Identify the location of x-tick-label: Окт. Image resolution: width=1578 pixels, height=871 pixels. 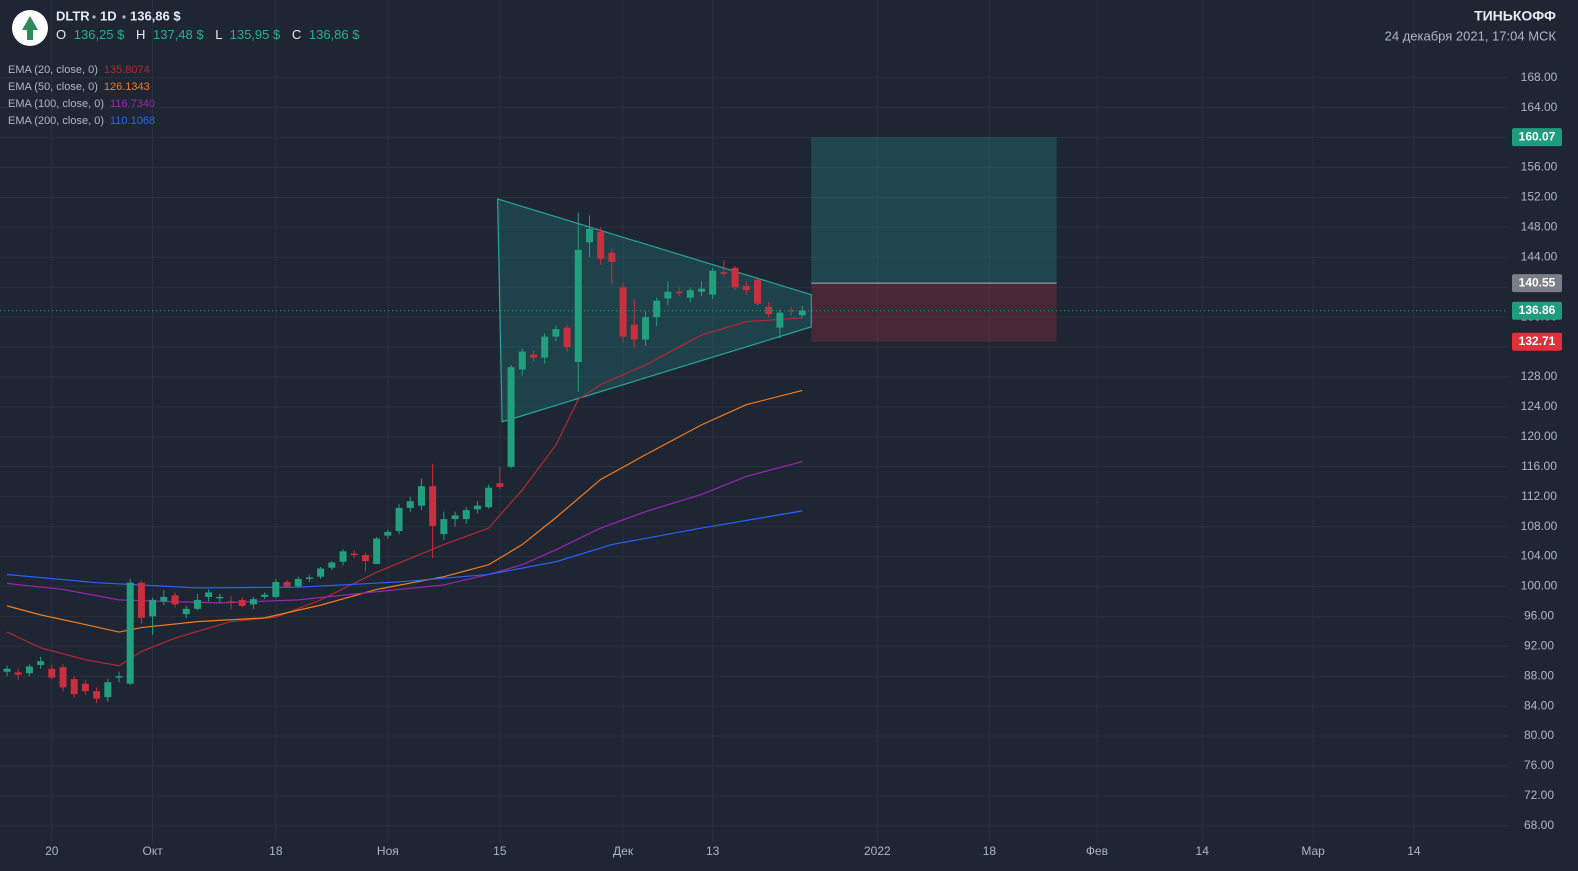
(153, 851).